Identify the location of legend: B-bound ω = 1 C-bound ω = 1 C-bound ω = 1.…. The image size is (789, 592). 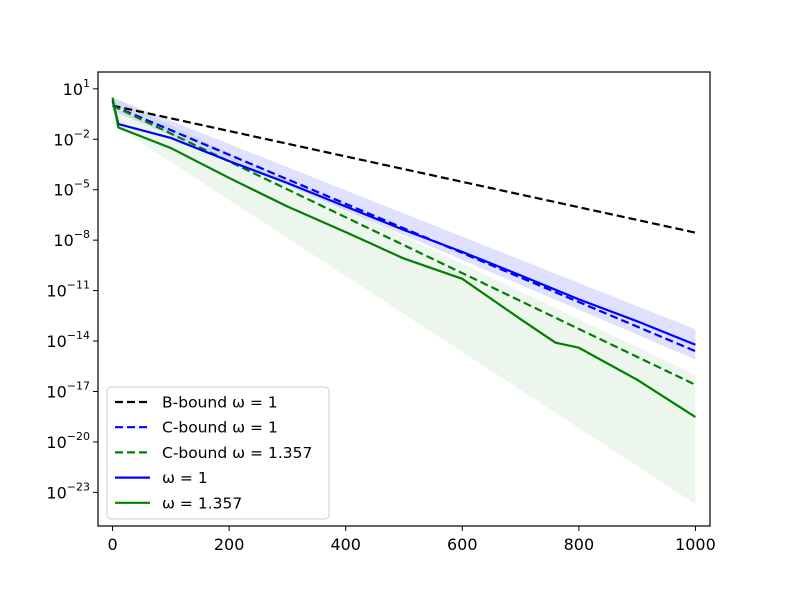
(218, 453).